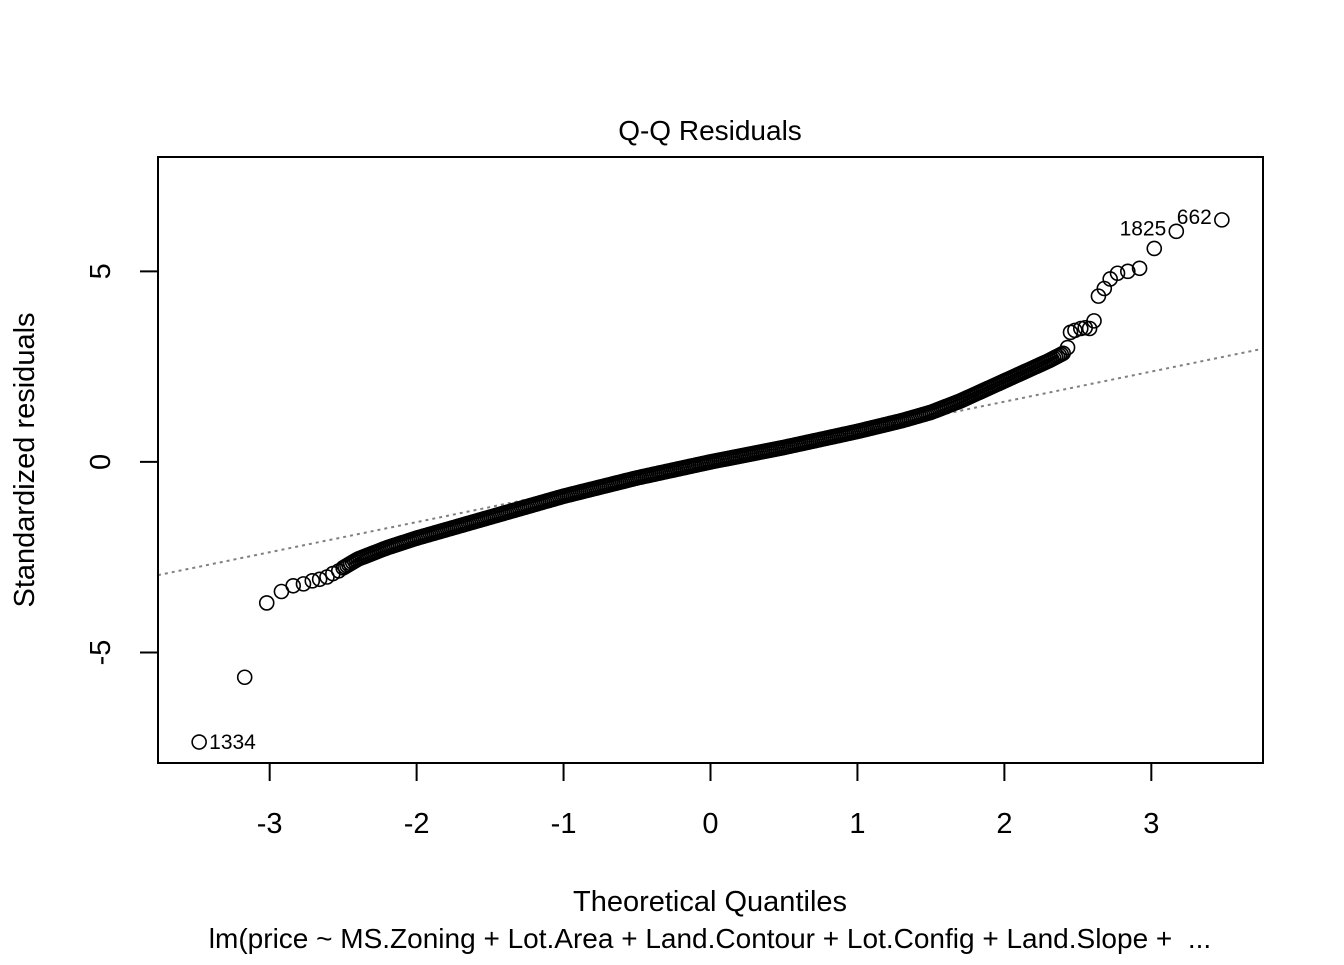 The height and width of the screenshot is (965, 1344). I want to click on point-label-662: 662, so click(1194, 217).